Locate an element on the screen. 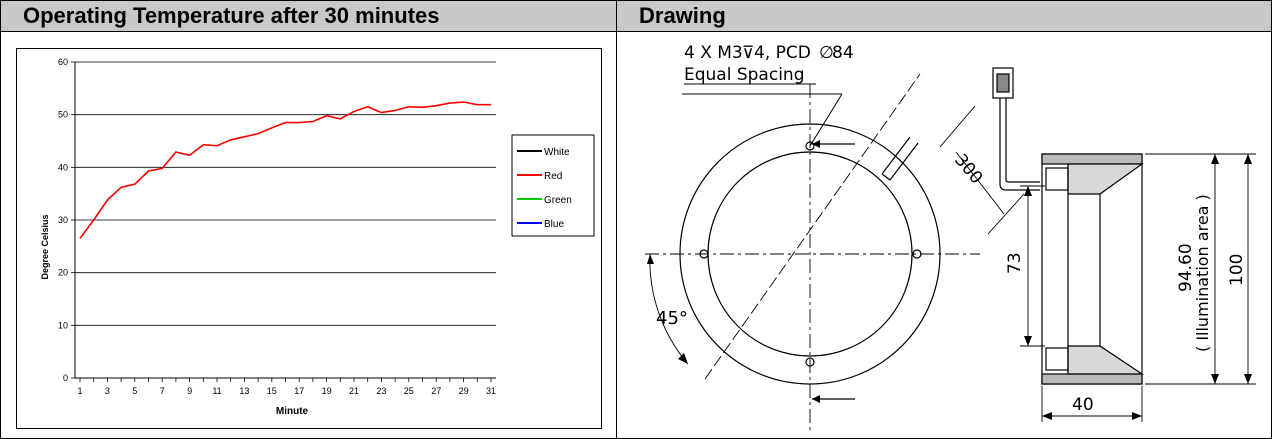 The height and width of the screenshot is (439, 1272). y-tick-label: 20 is located at coordinates (63, 273).